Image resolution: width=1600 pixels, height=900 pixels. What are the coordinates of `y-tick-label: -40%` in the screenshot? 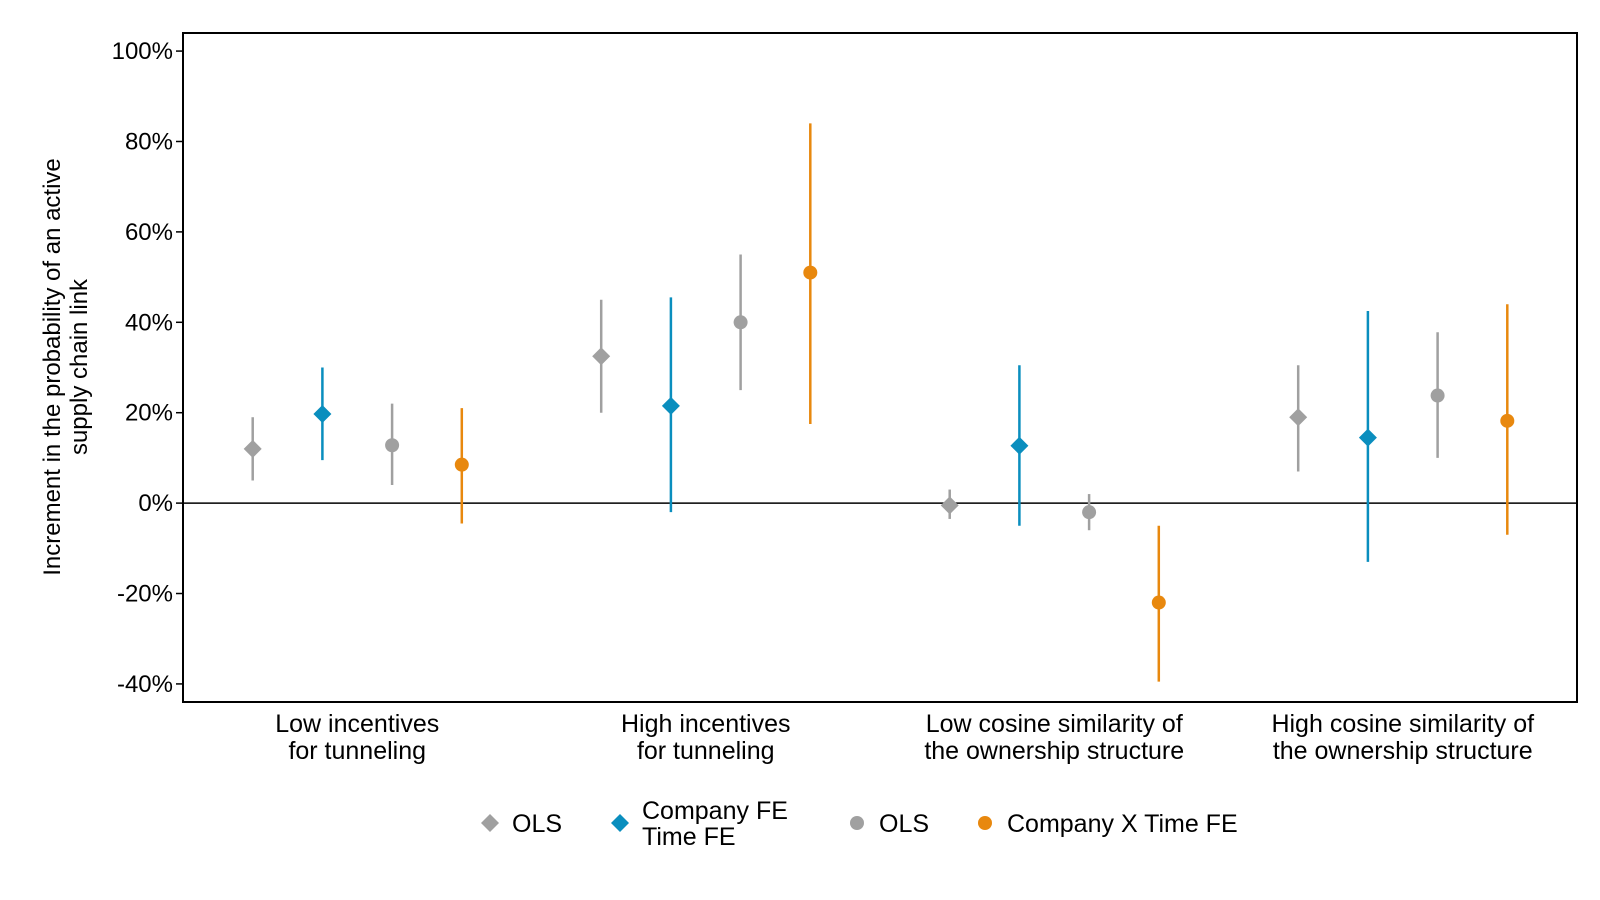 It's located at (145, 684).